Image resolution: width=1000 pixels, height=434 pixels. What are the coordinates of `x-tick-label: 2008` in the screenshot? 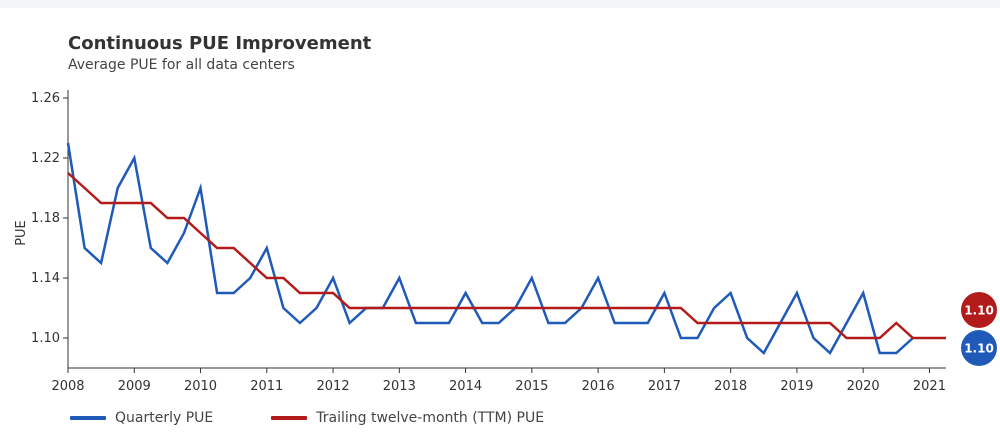 It's located at (67, 386).